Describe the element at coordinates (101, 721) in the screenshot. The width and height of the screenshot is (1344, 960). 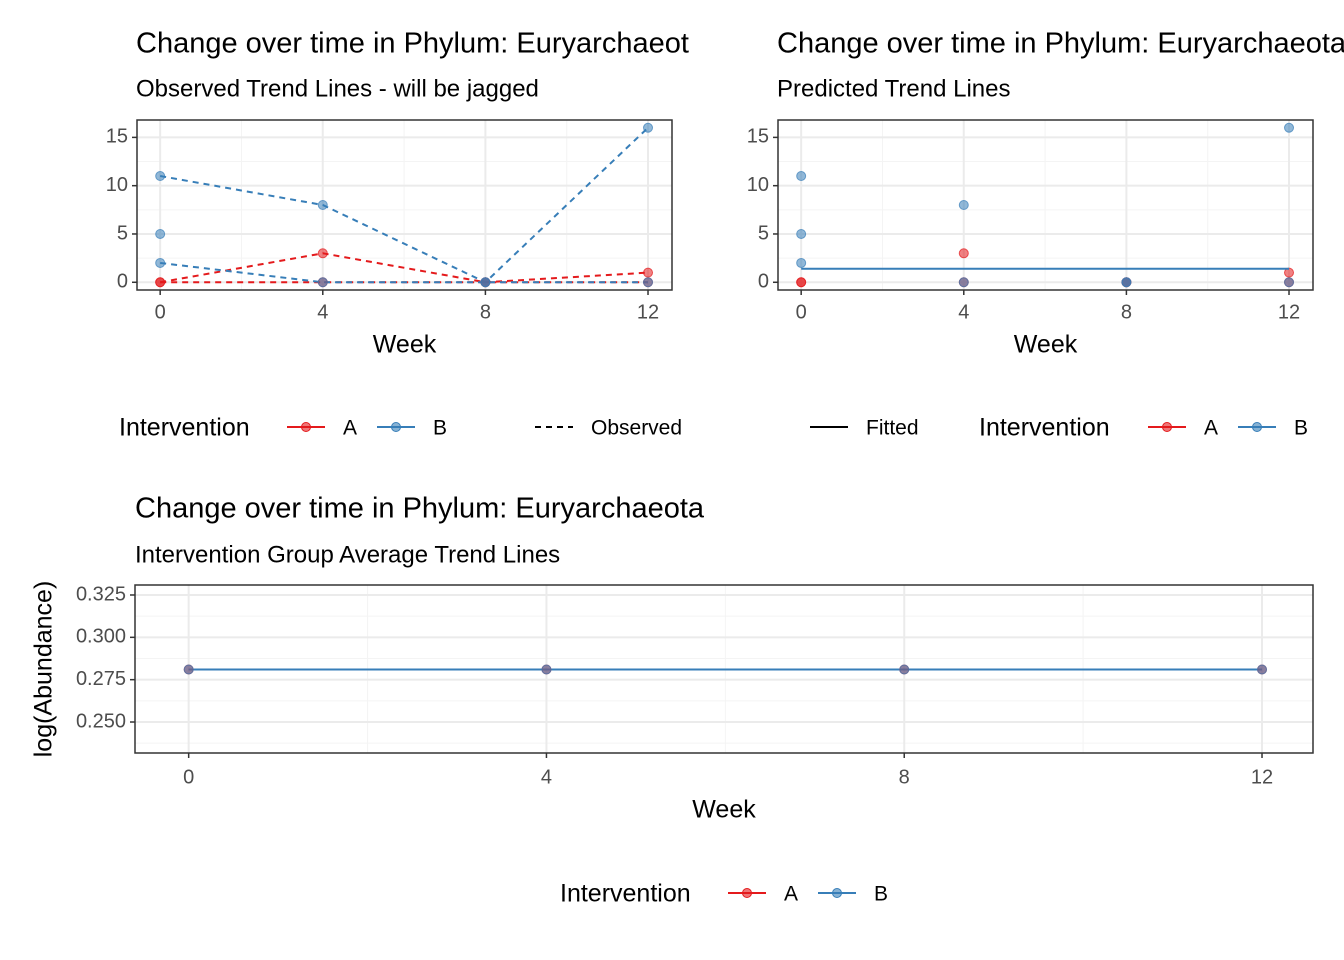
I see `y-tick-label: 0.250` at that location.